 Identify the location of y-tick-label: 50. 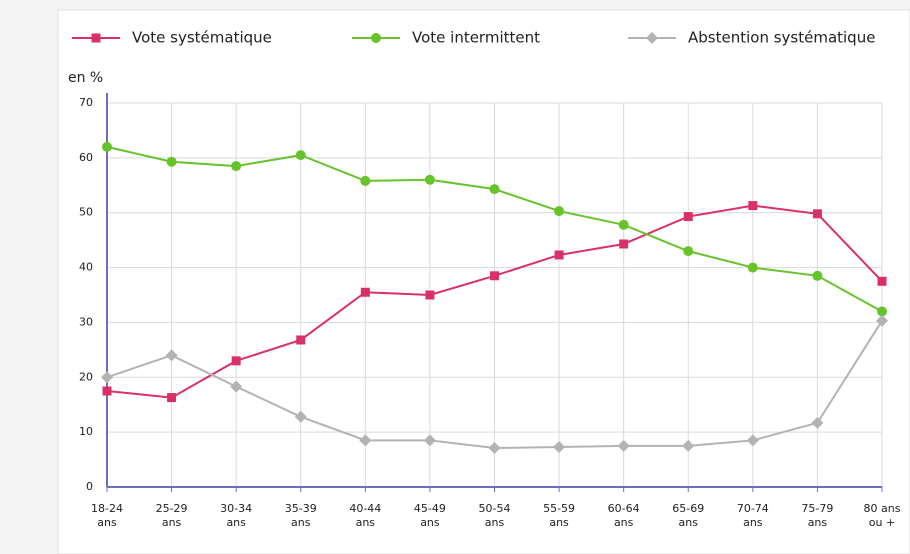
(86, 212).